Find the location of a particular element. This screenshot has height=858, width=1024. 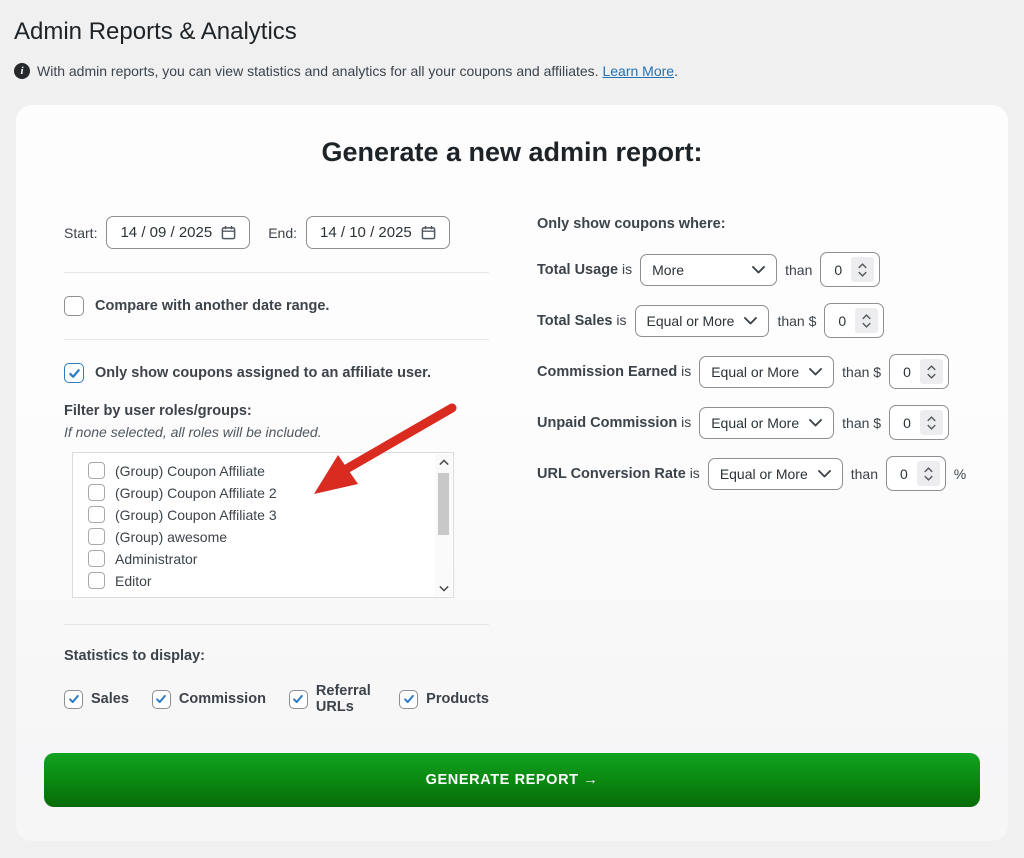

compare-checkbox is located at coordinates (74, 306).